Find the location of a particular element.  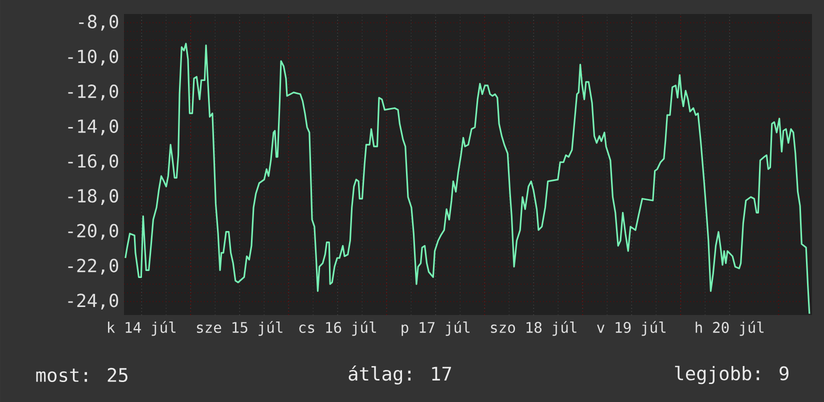

text: legjobb: 9 is located at coordinates (731, 375).